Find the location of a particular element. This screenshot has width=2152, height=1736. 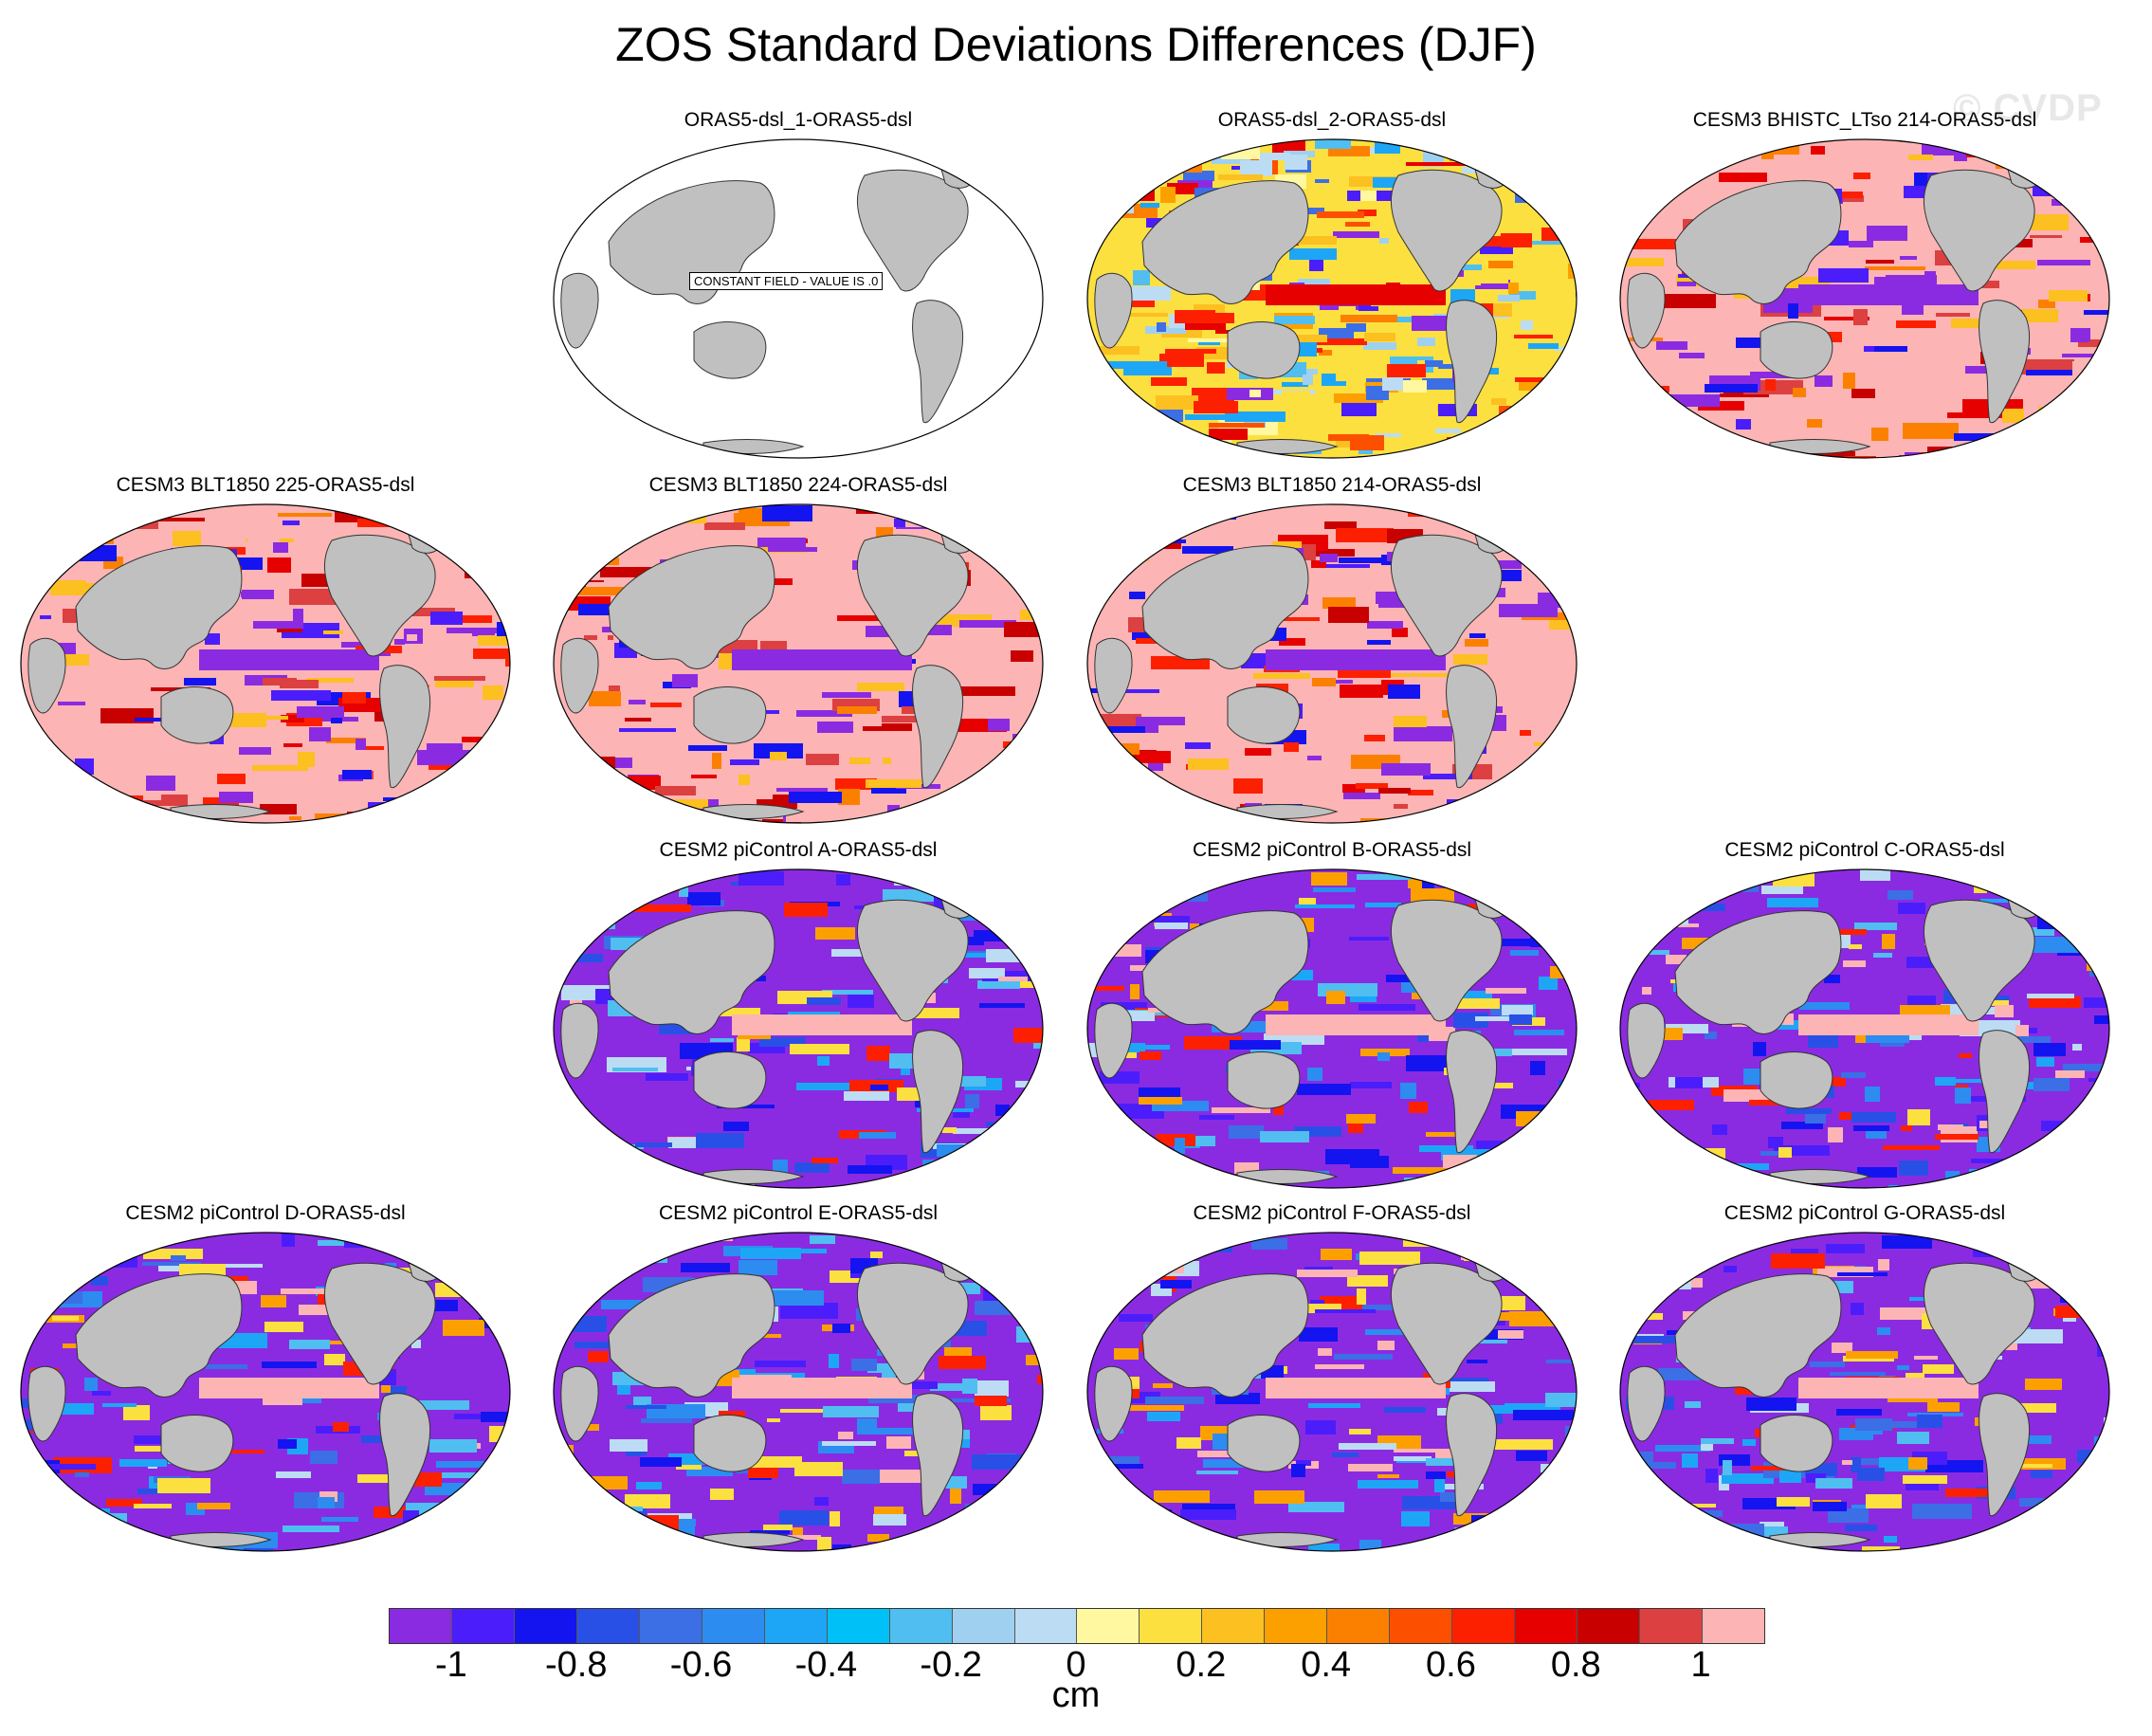

map-panel: CESM2 piControl D-ORAS5-dsl is located at coordinates (265, 1384).